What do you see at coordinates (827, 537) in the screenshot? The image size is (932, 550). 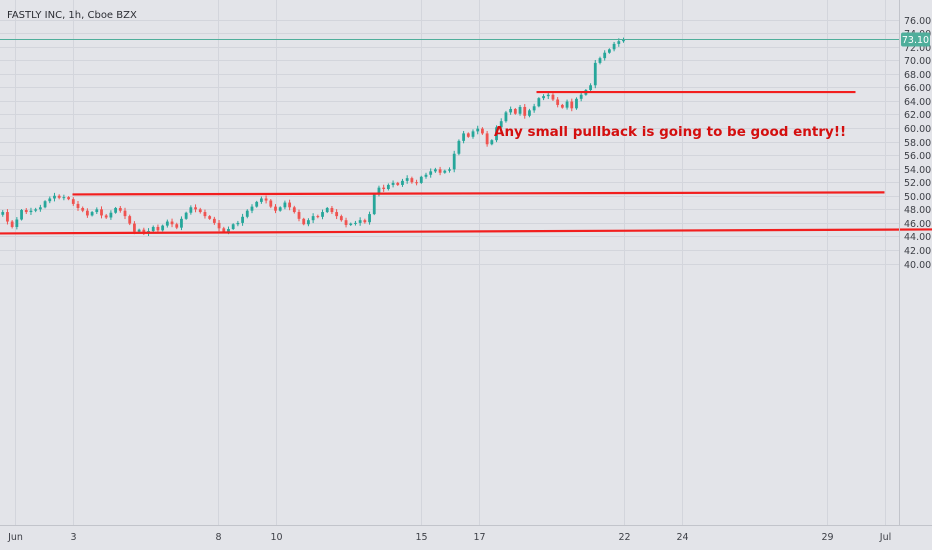 I see `x-tick-label: 29` at bounding box center [827, 537].